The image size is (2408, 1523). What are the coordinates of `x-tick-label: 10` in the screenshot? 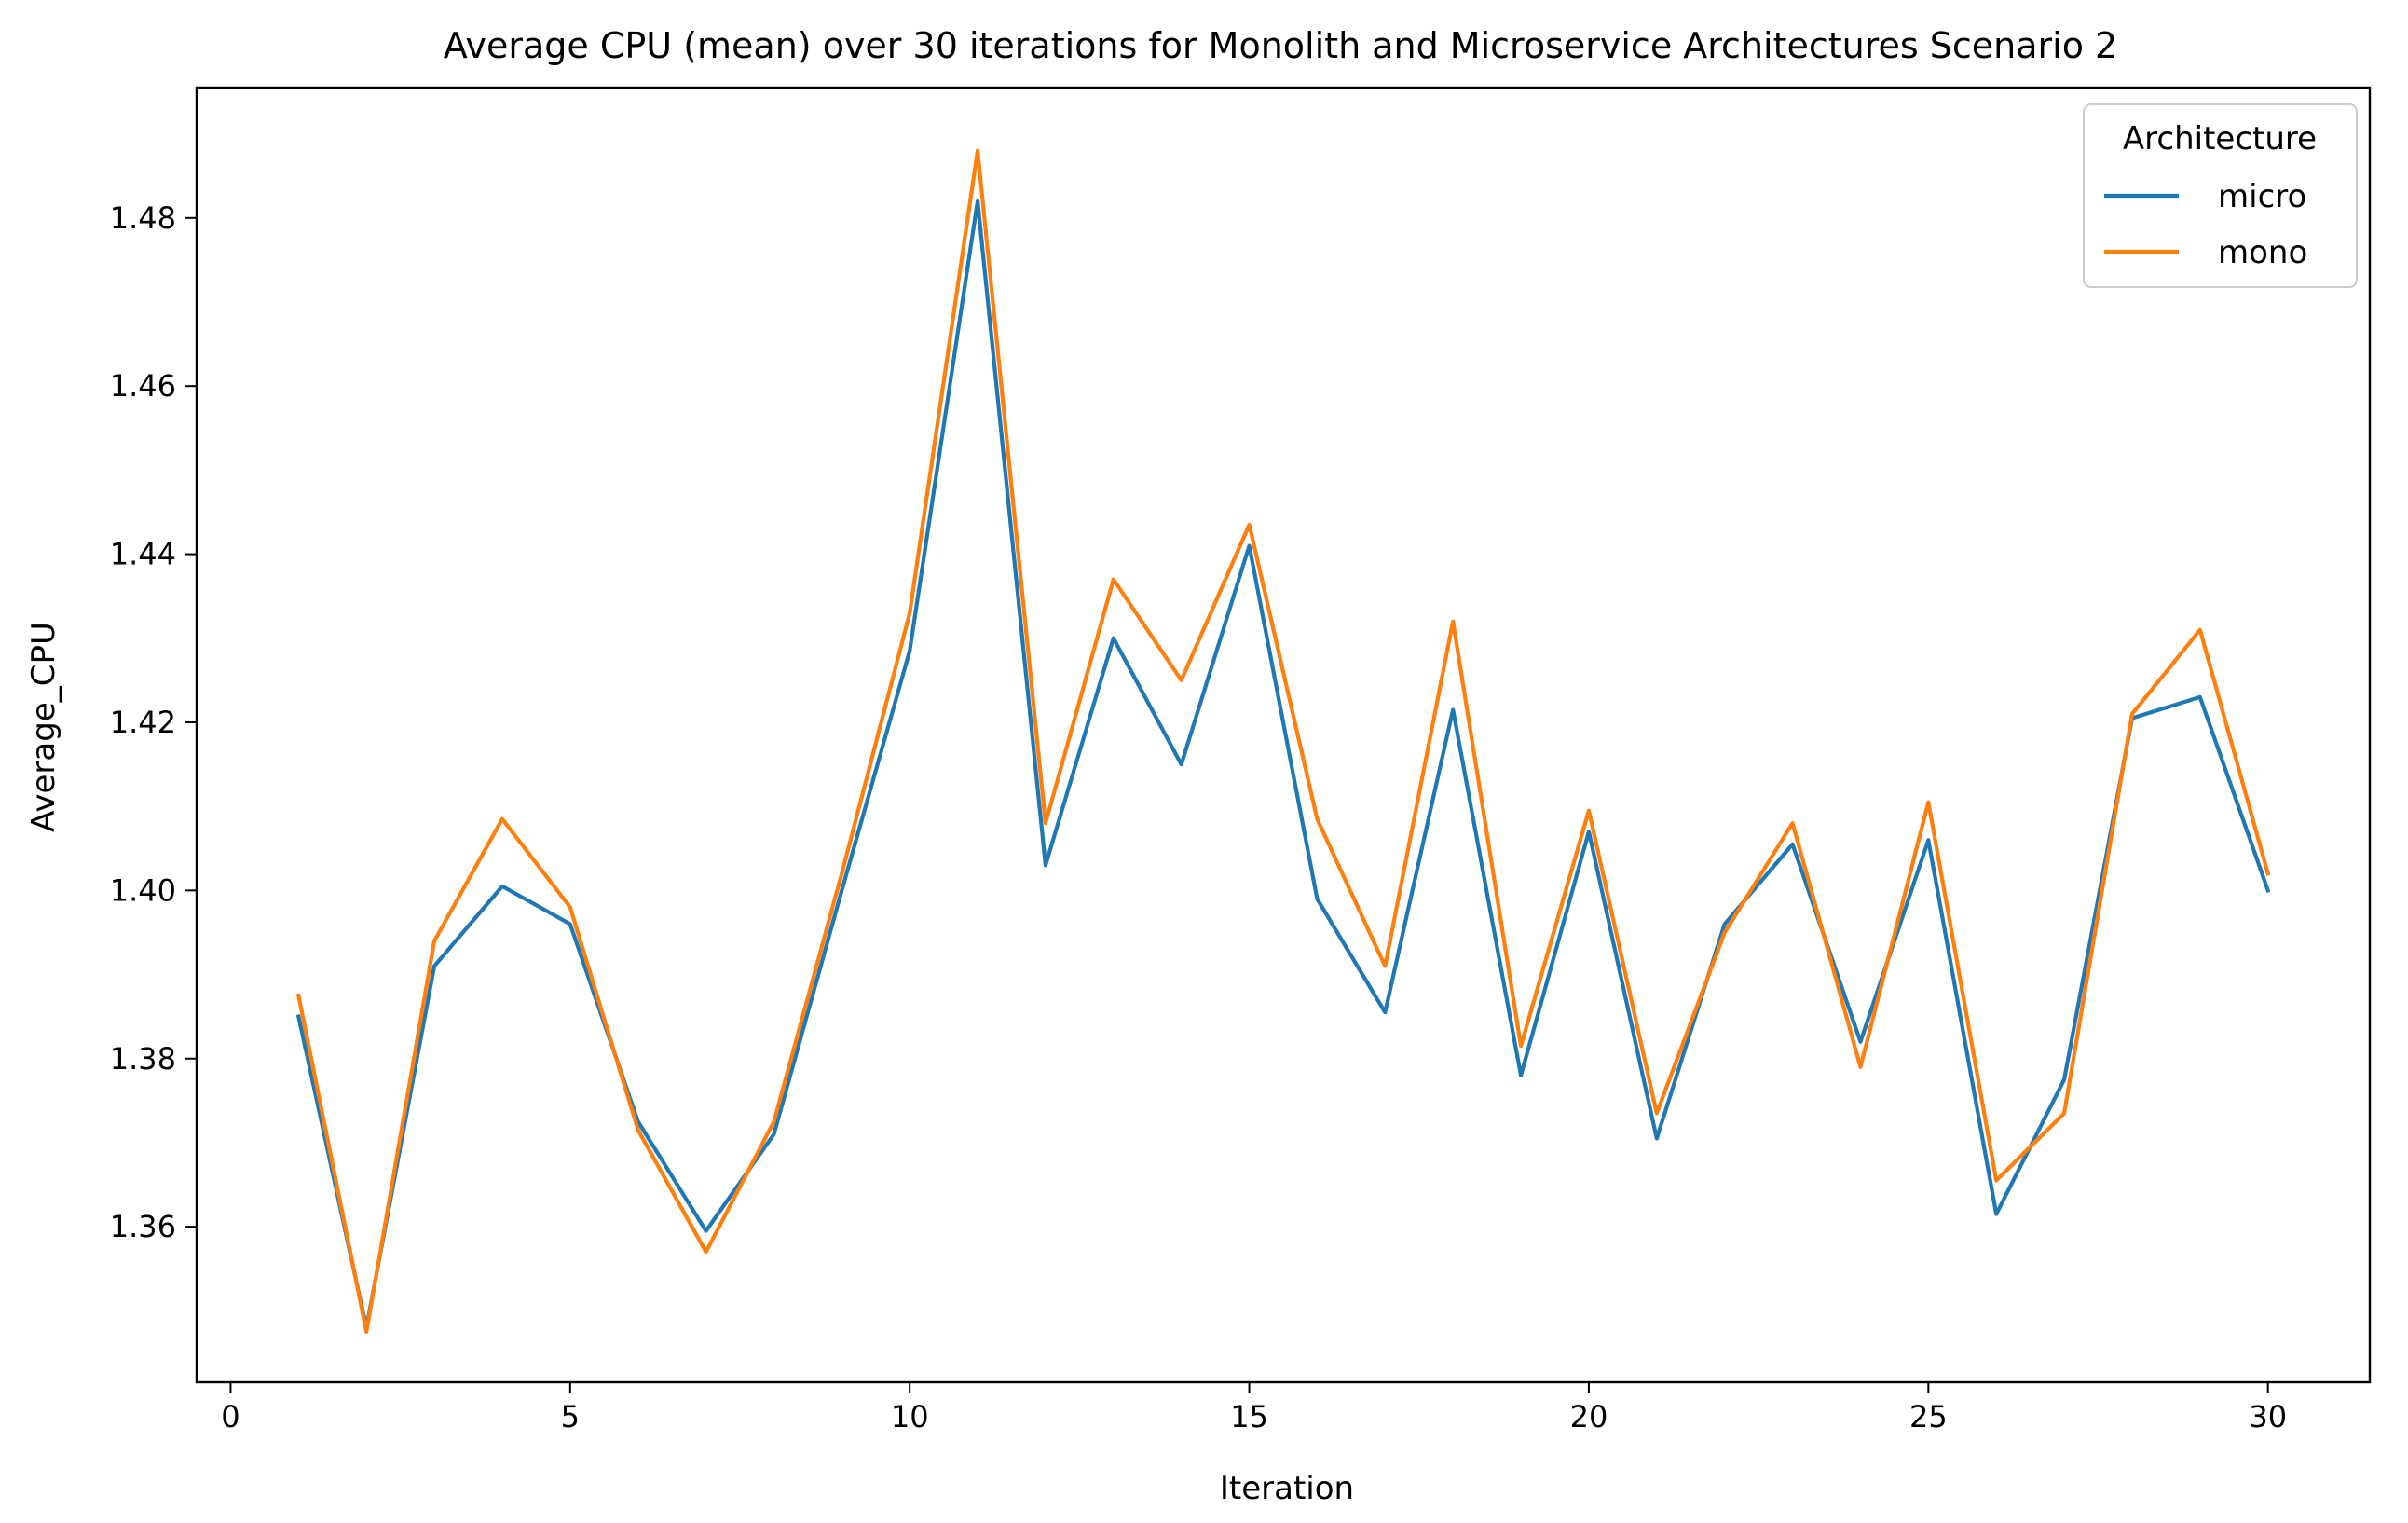 It's located at (910, 1416).